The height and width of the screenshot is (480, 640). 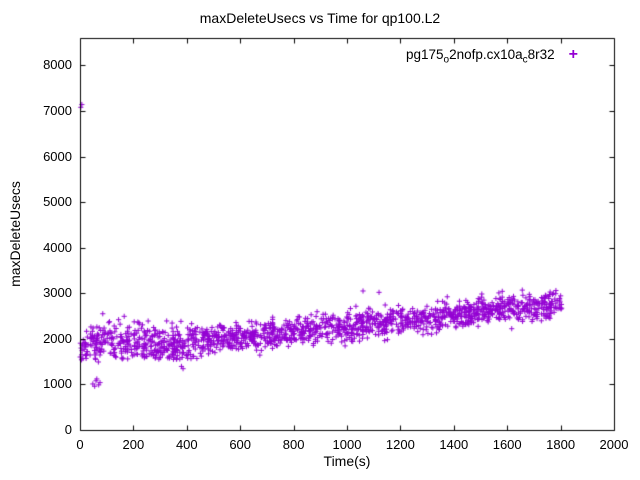 I want to click on legend-series-label: pg175o2nofp.cx10ac8r32, so click(x=480, y=56).